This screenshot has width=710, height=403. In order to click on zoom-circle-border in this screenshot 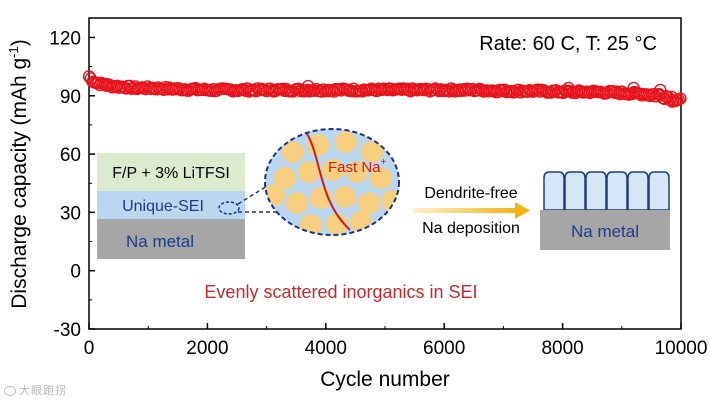, I will do `click(332, 182)`.